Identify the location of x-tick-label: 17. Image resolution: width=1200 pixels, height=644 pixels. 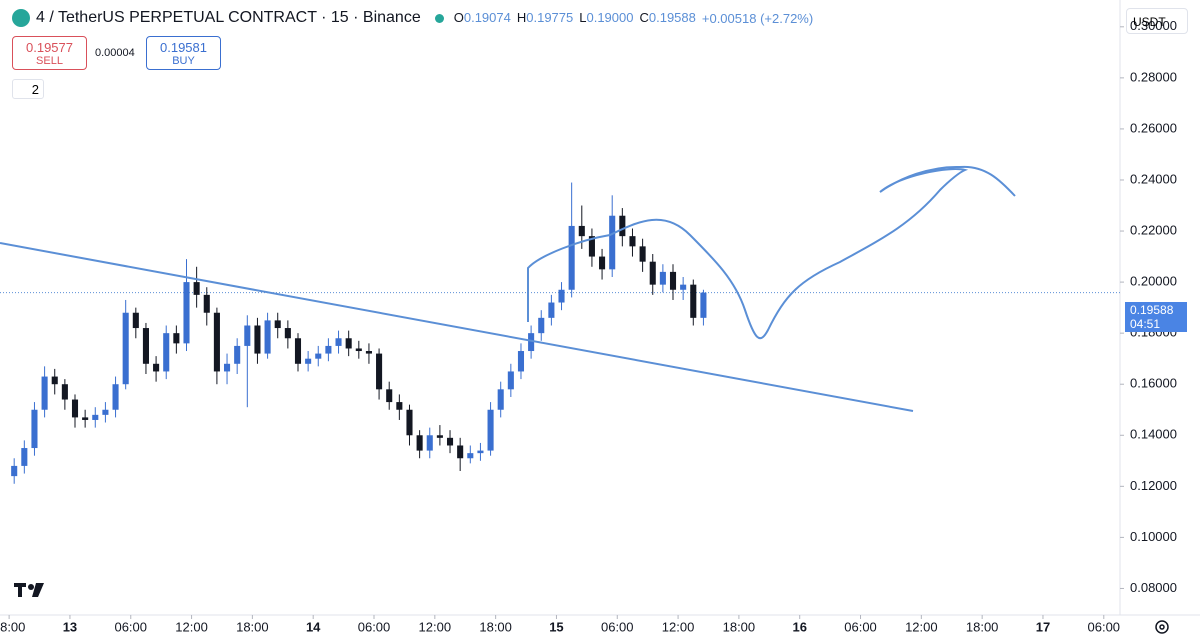
(1043, 626).